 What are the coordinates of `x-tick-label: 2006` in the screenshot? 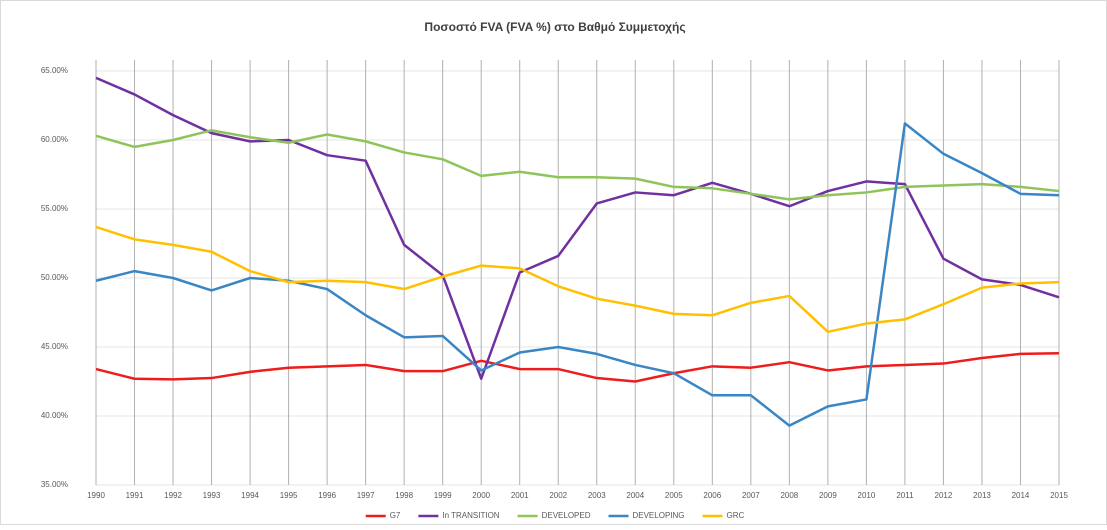 It's located at (712, 495).